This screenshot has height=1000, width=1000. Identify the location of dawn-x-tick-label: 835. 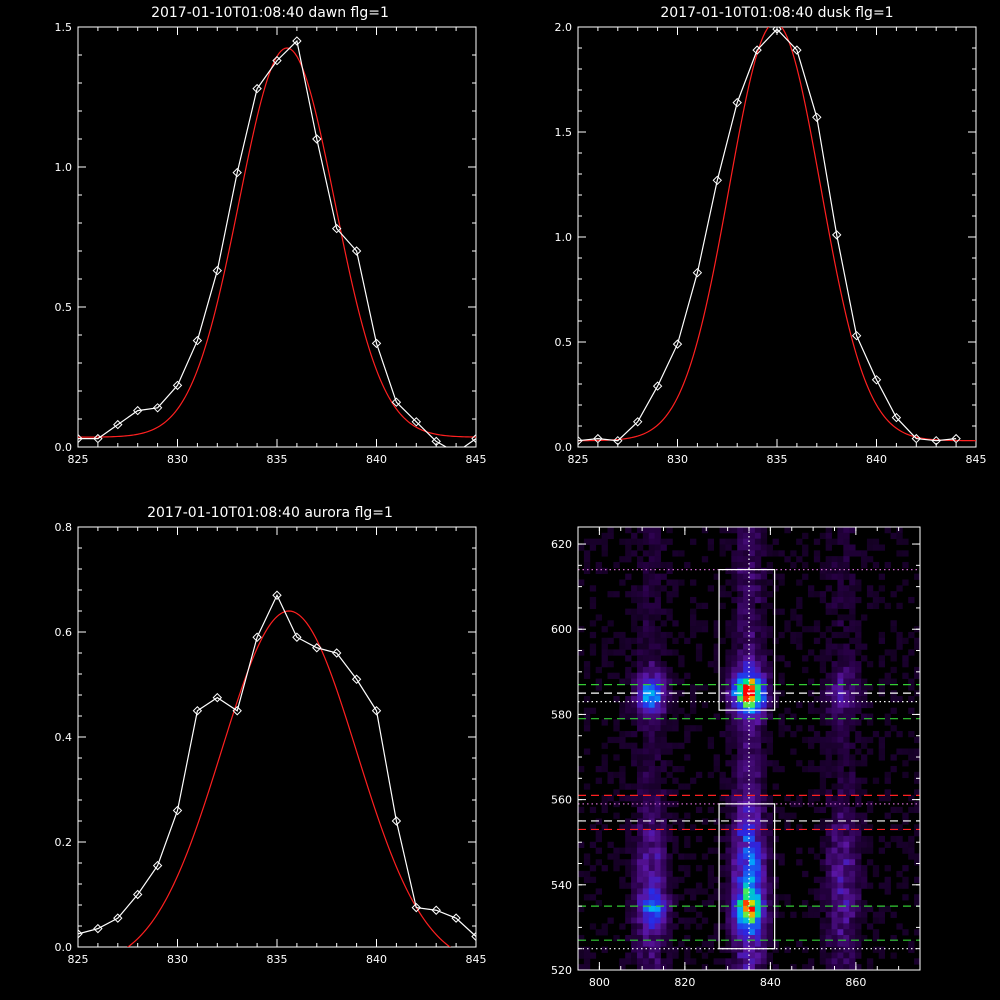
(277, 459).